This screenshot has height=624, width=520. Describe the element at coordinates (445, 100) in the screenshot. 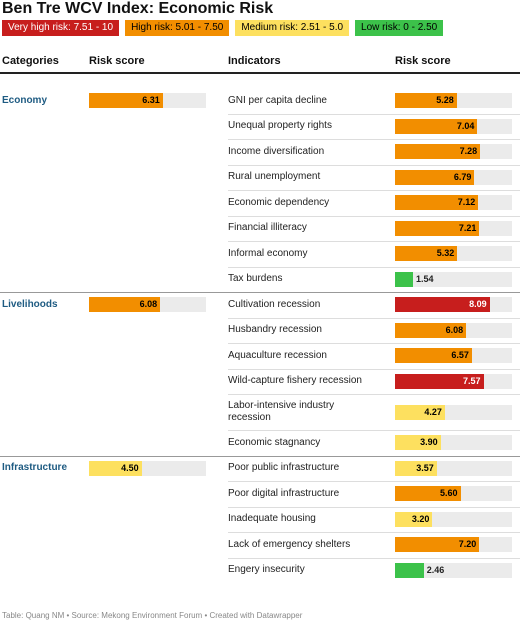

I see `value-label: 5.28` at that location.